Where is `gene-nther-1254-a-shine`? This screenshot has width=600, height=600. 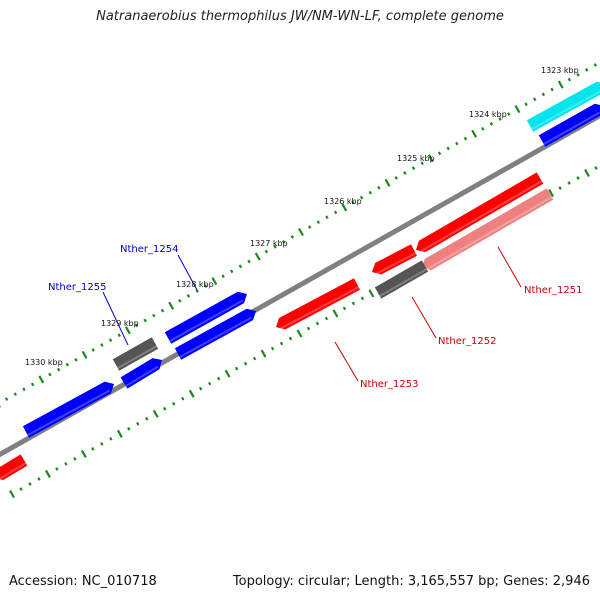
gene-nther-1254-a-shine is located at coordinates (206, 320).